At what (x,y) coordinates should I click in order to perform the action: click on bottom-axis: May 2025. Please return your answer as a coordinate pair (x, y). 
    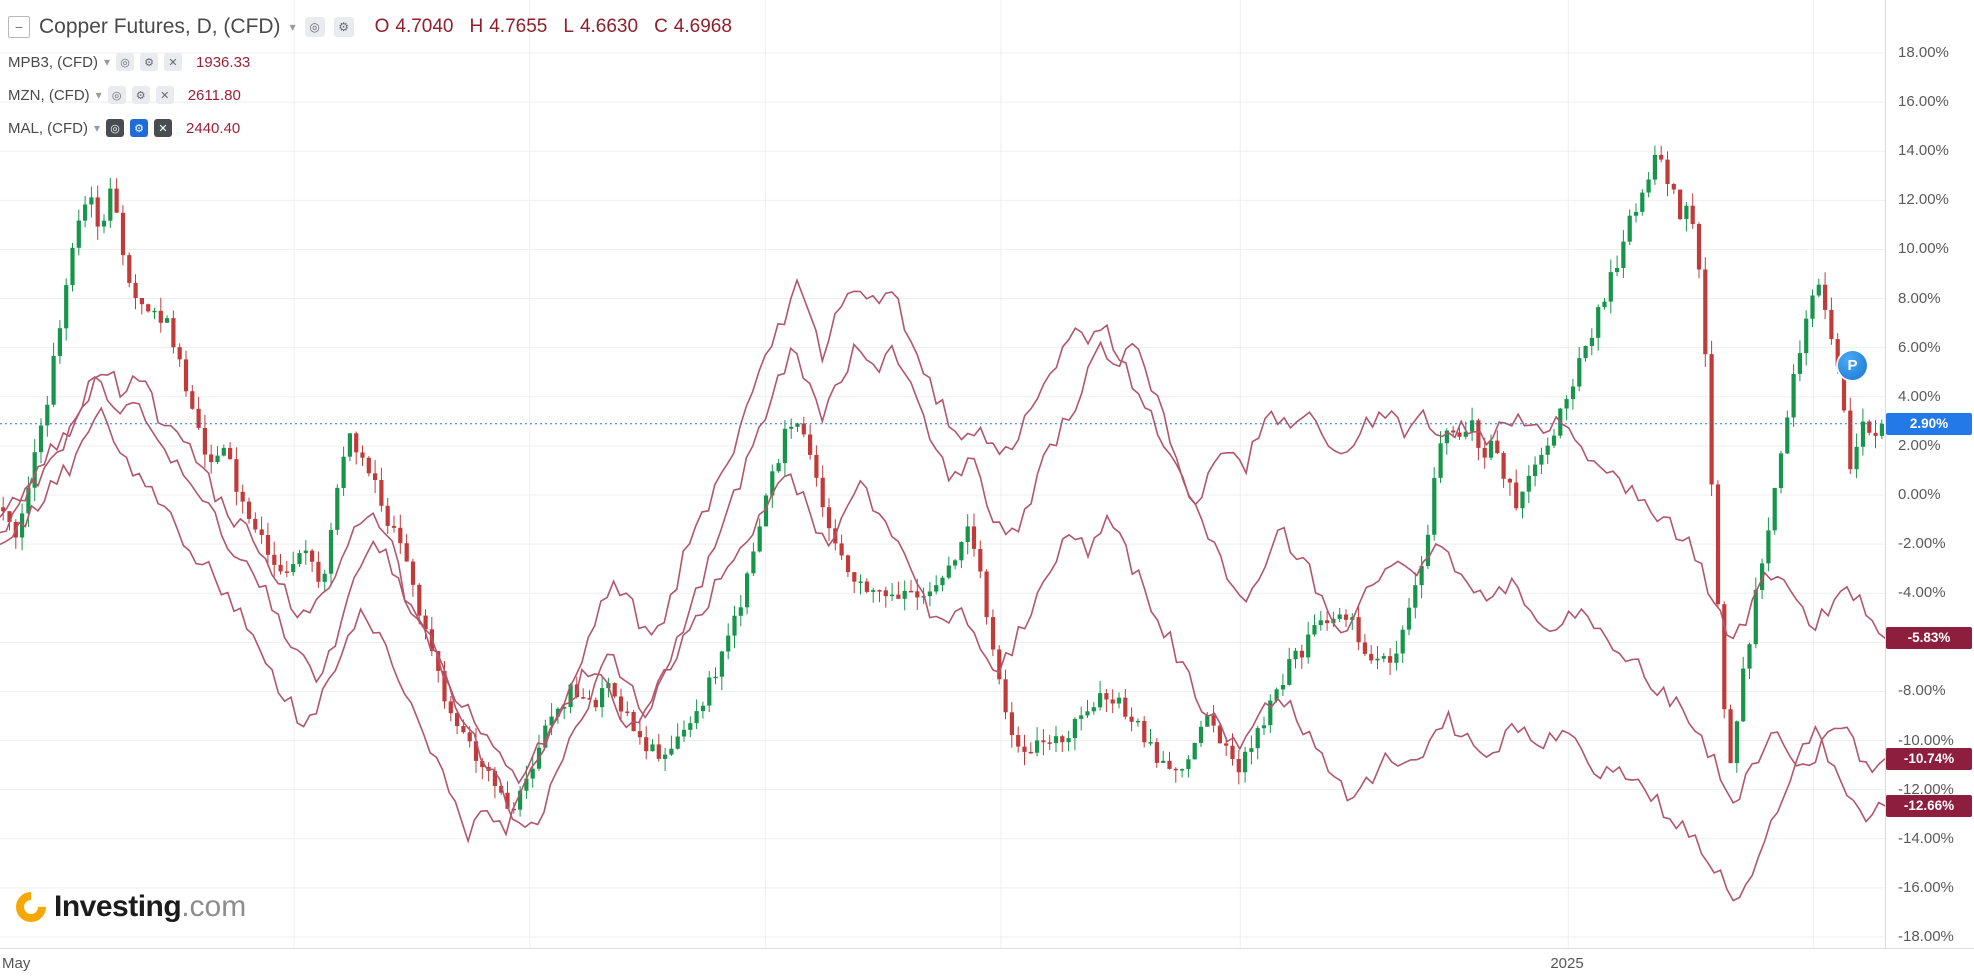
    Looking at the image, I should click on (987, 963).